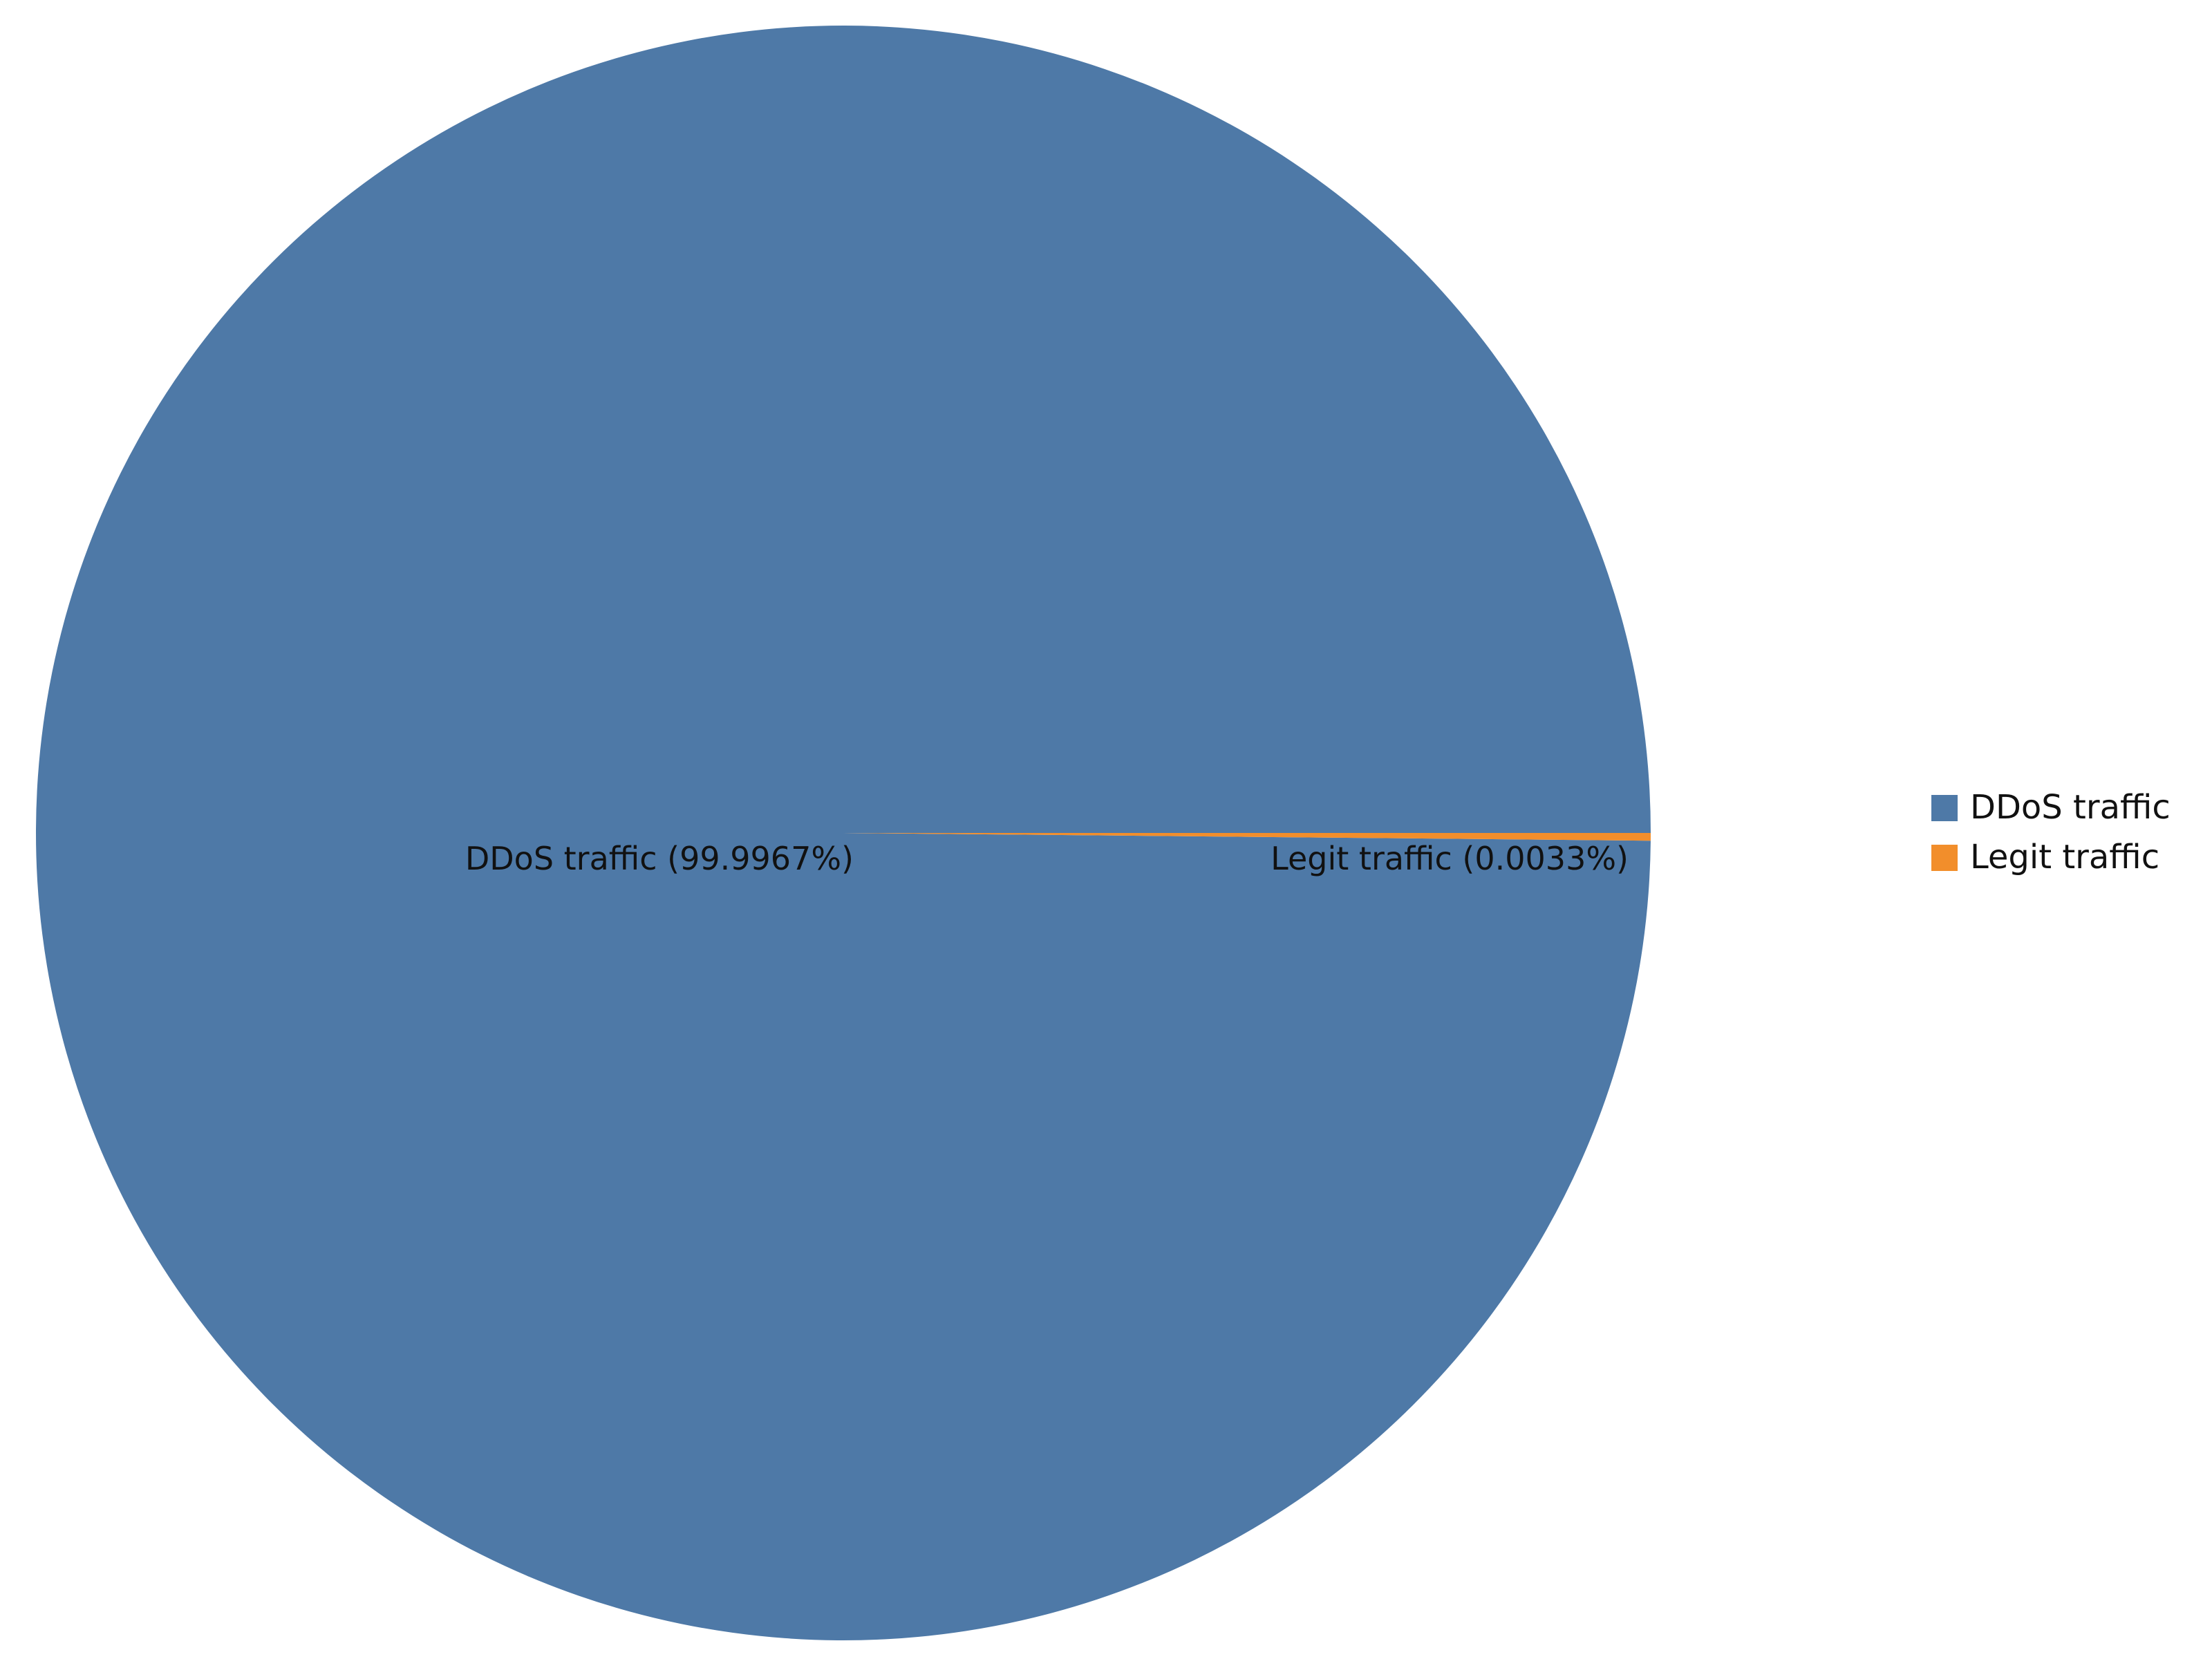  Describe the element at coordinates (2051, 833) in the screenshot. I see `legend: DDoS traffic Legit traffic` at that location.